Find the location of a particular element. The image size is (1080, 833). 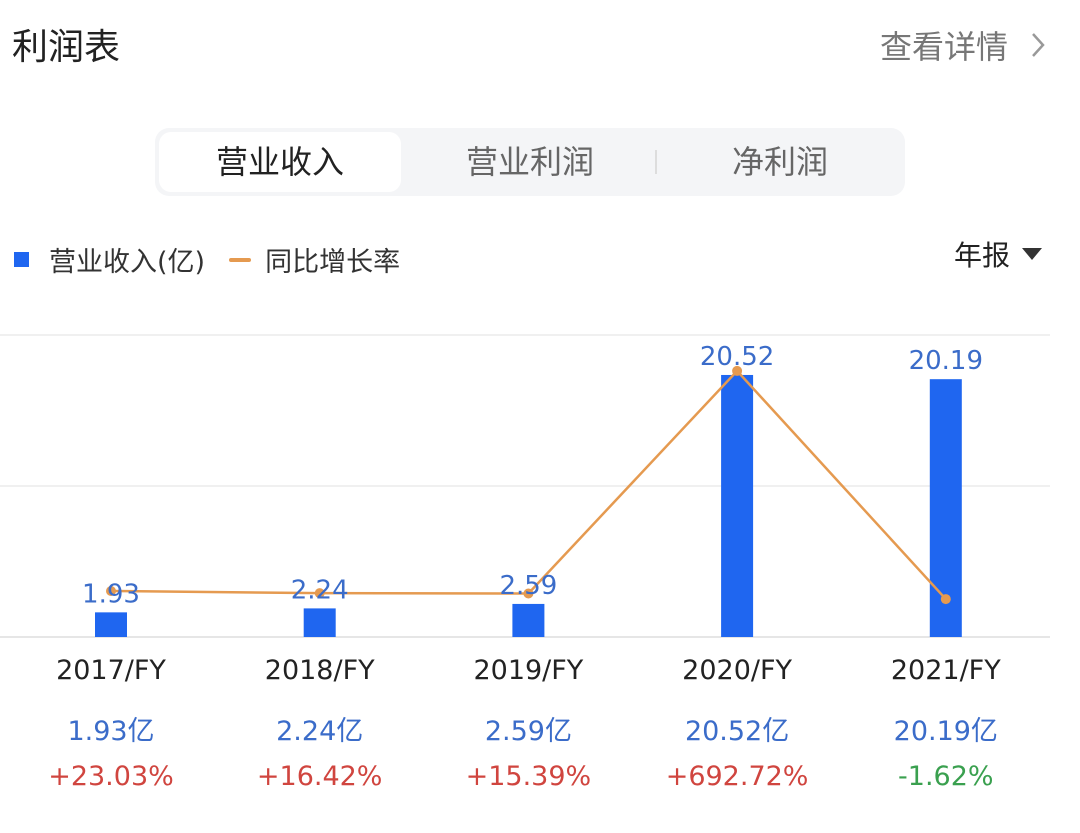

view-details-link: 查看详情 is located at coordinates (963, 45).